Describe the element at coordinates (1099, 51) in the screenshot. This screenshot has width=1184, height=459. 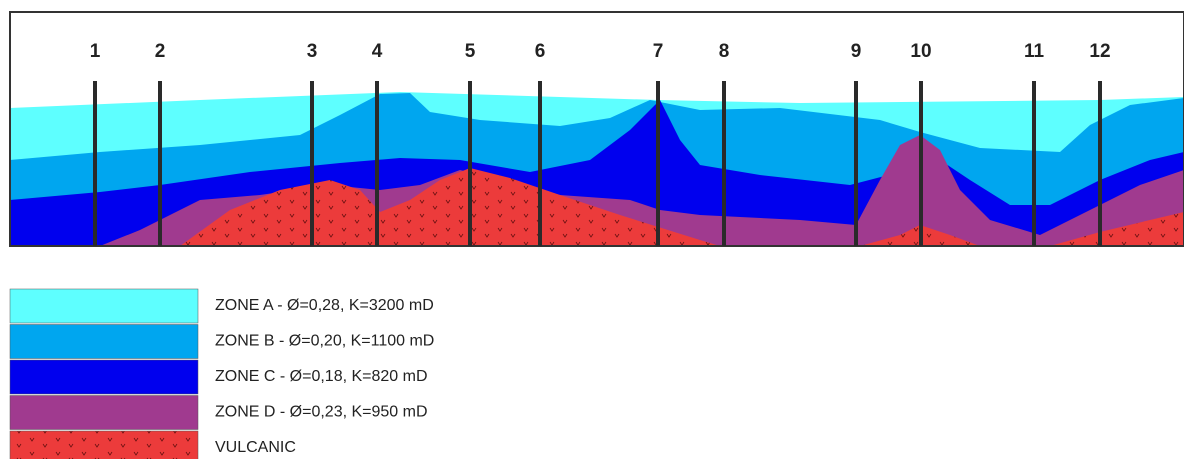
I see `well-label: 12` at that location.